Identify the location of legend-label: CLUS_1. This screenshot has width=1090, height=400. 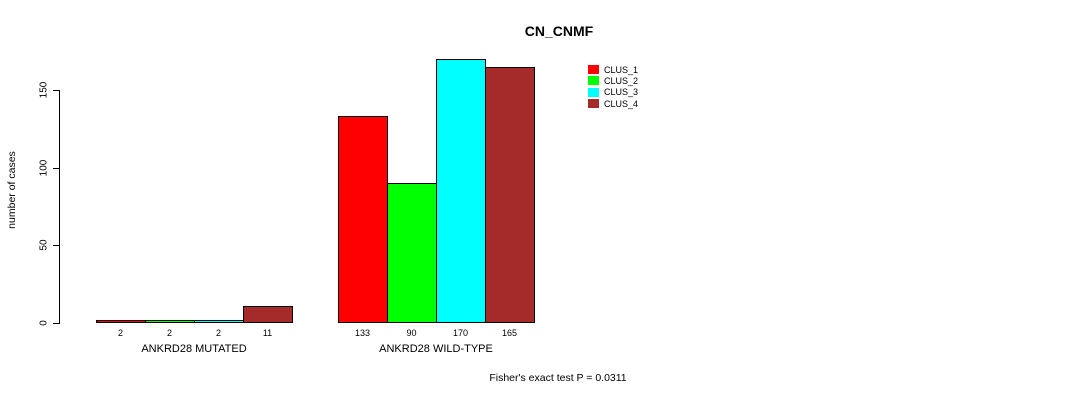
(621, 69).